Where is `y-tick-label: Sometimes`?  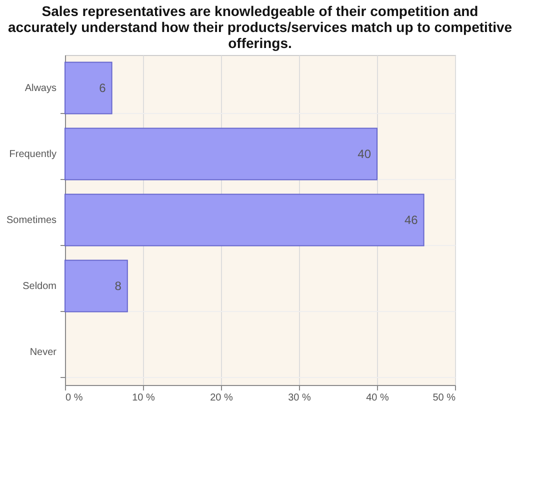 y-tick-label: Sometimes is located at coordinates (31, 220).